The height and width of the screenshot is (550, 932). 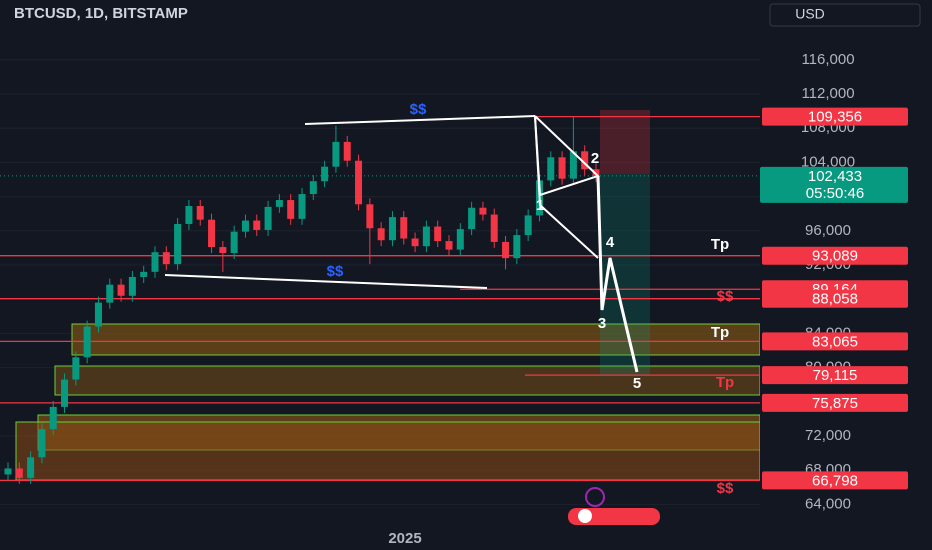 I want to click on annotation: Tp, so click(x=720, y=332).